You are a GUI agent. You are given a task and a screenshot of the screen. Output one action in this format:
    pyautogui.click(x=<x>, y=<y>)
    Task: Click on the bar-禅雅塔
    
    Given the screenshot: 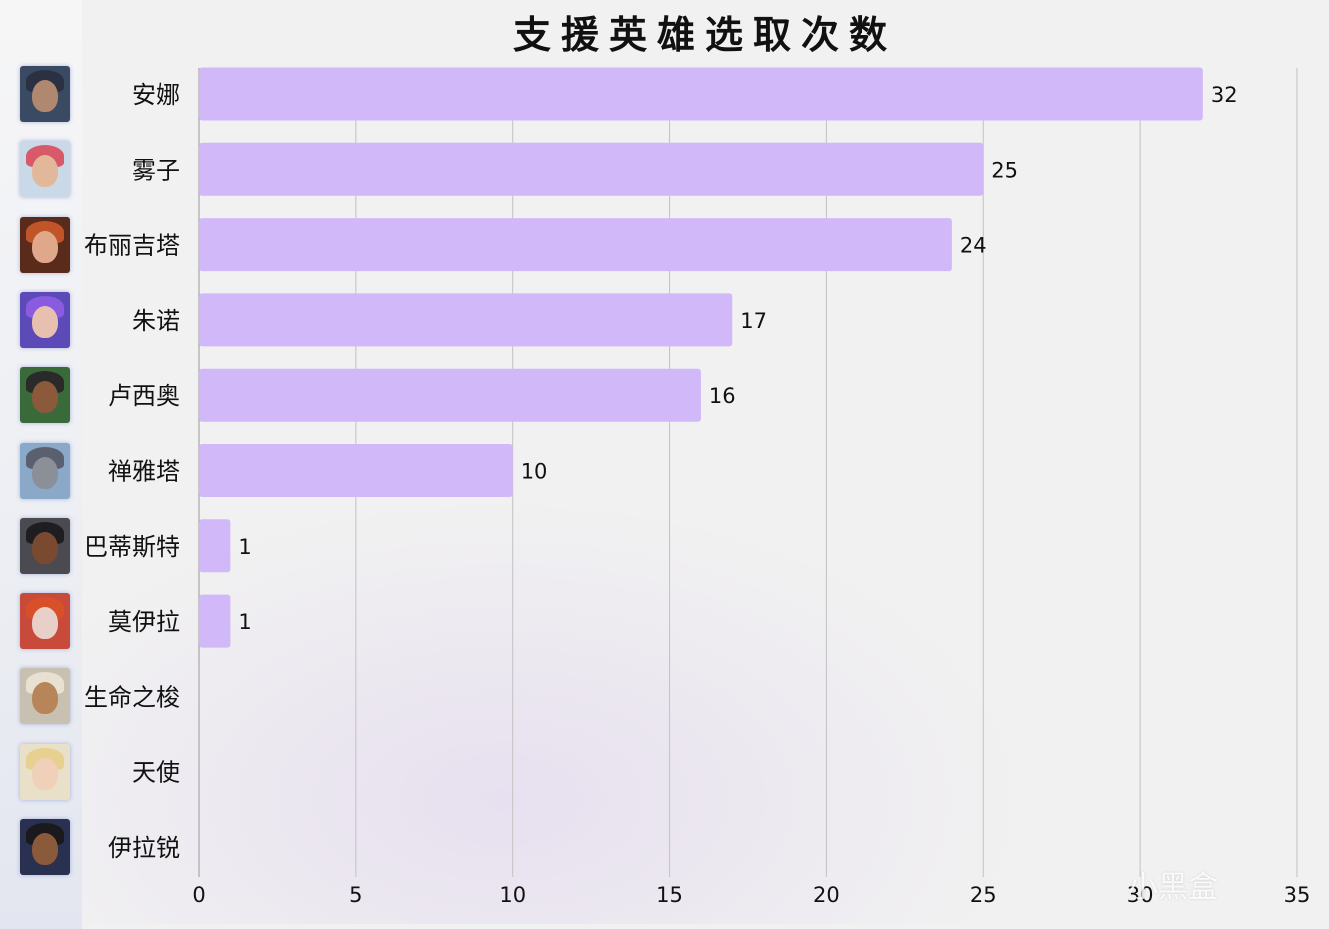 What is the action you would take?
    pyautogui.click(x=356, y=470)
    